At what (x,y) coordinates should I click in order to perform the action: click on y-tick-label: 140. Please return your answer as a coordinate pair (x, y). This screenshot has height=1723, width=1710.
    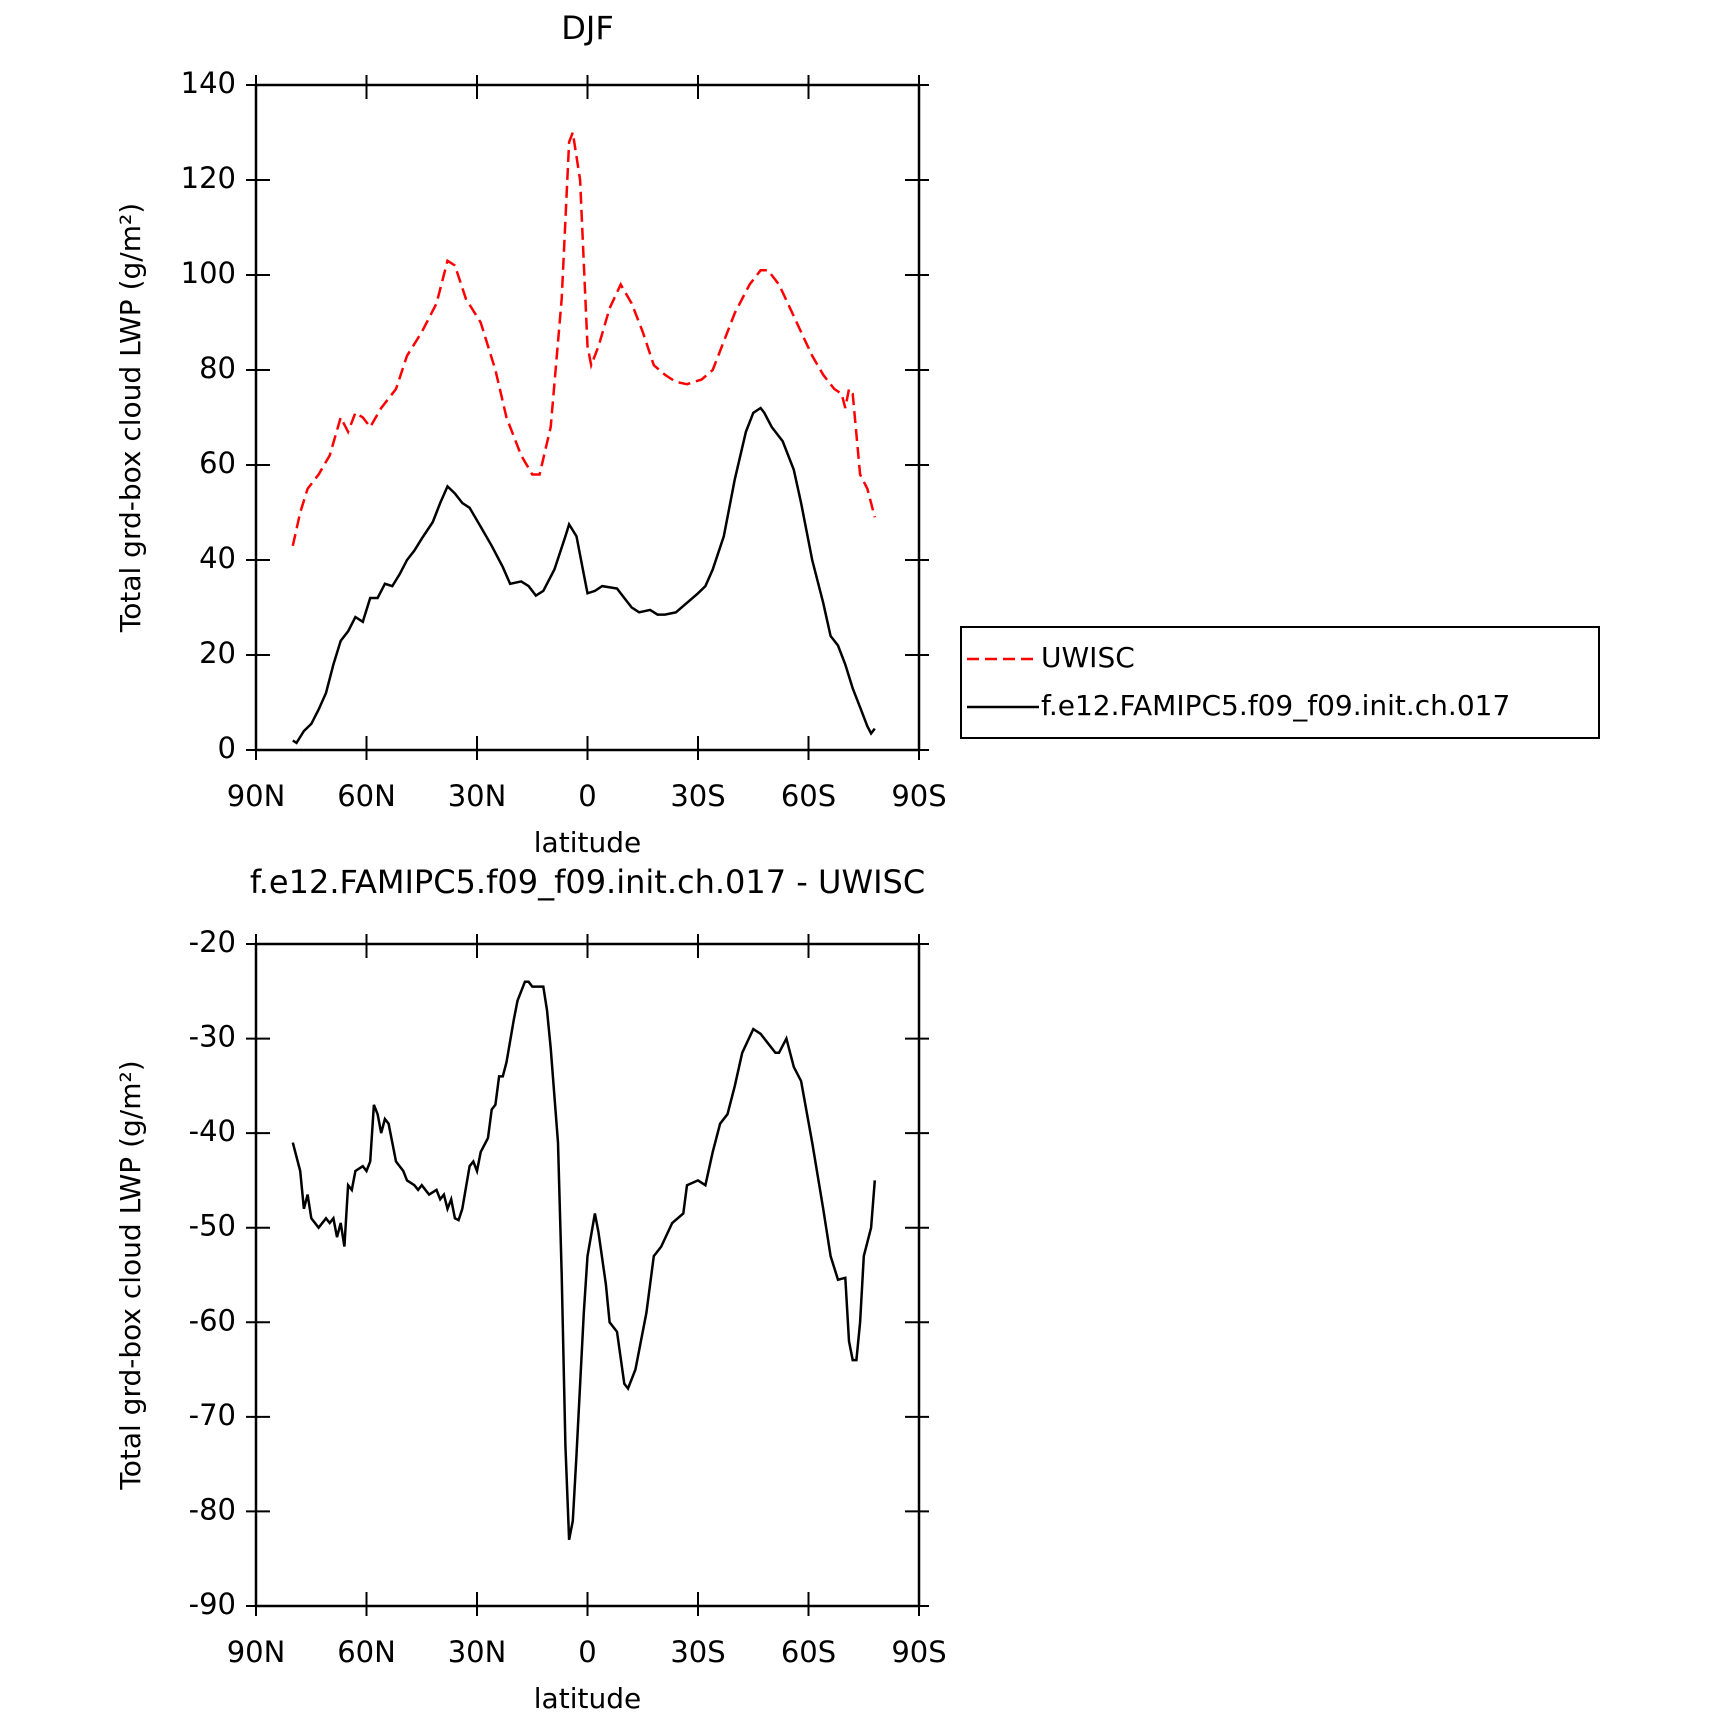
    Looking at the image, I should click on (208, 83).